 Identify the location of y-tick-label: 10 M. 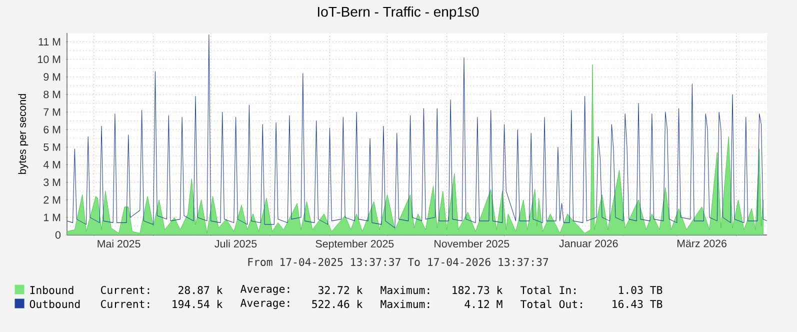
(49, 60).